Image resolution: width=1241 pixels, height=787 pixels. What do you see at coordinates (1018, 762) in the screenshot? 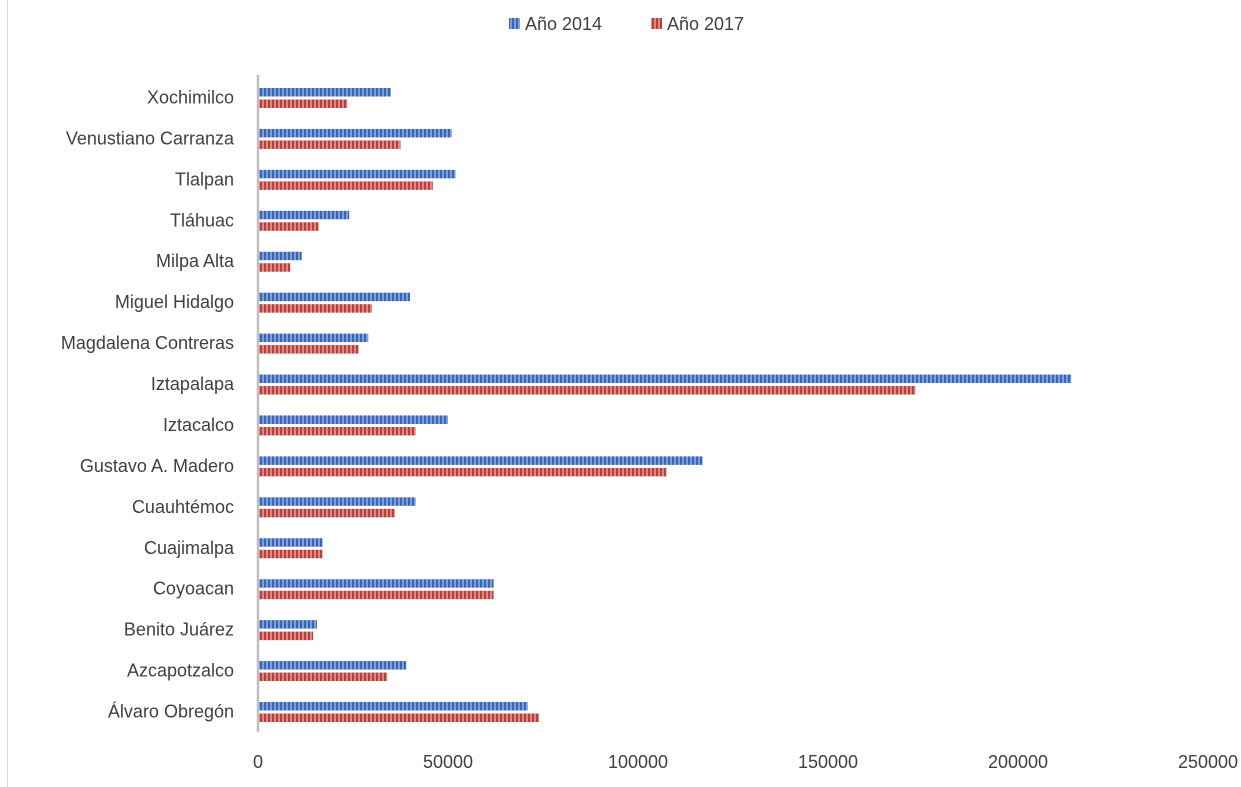
I see `x-tick-label-200000: 200000` at bounding box center [1018, 762].